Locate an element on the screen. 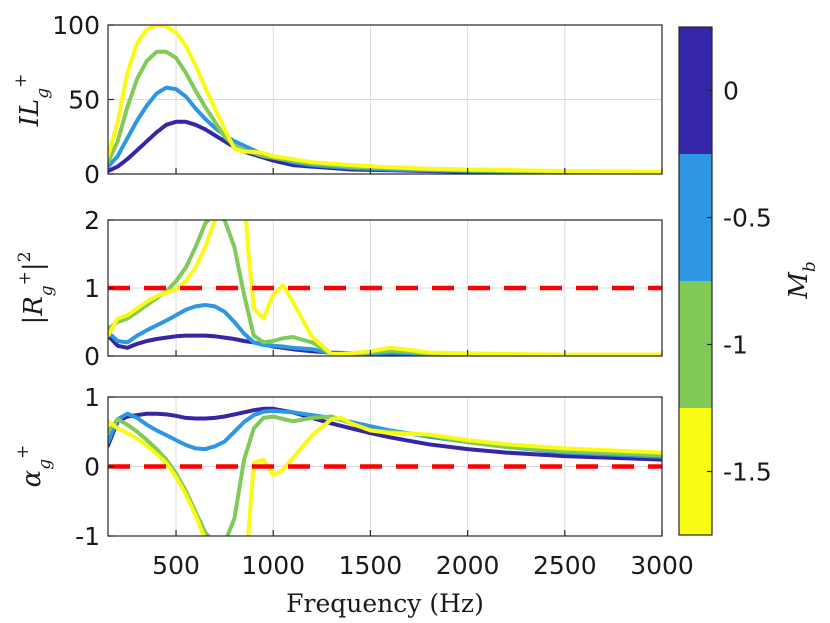 The width and height of the screenshot is (830, 623). svg-text: Mb is located at coordinates (802, 280).